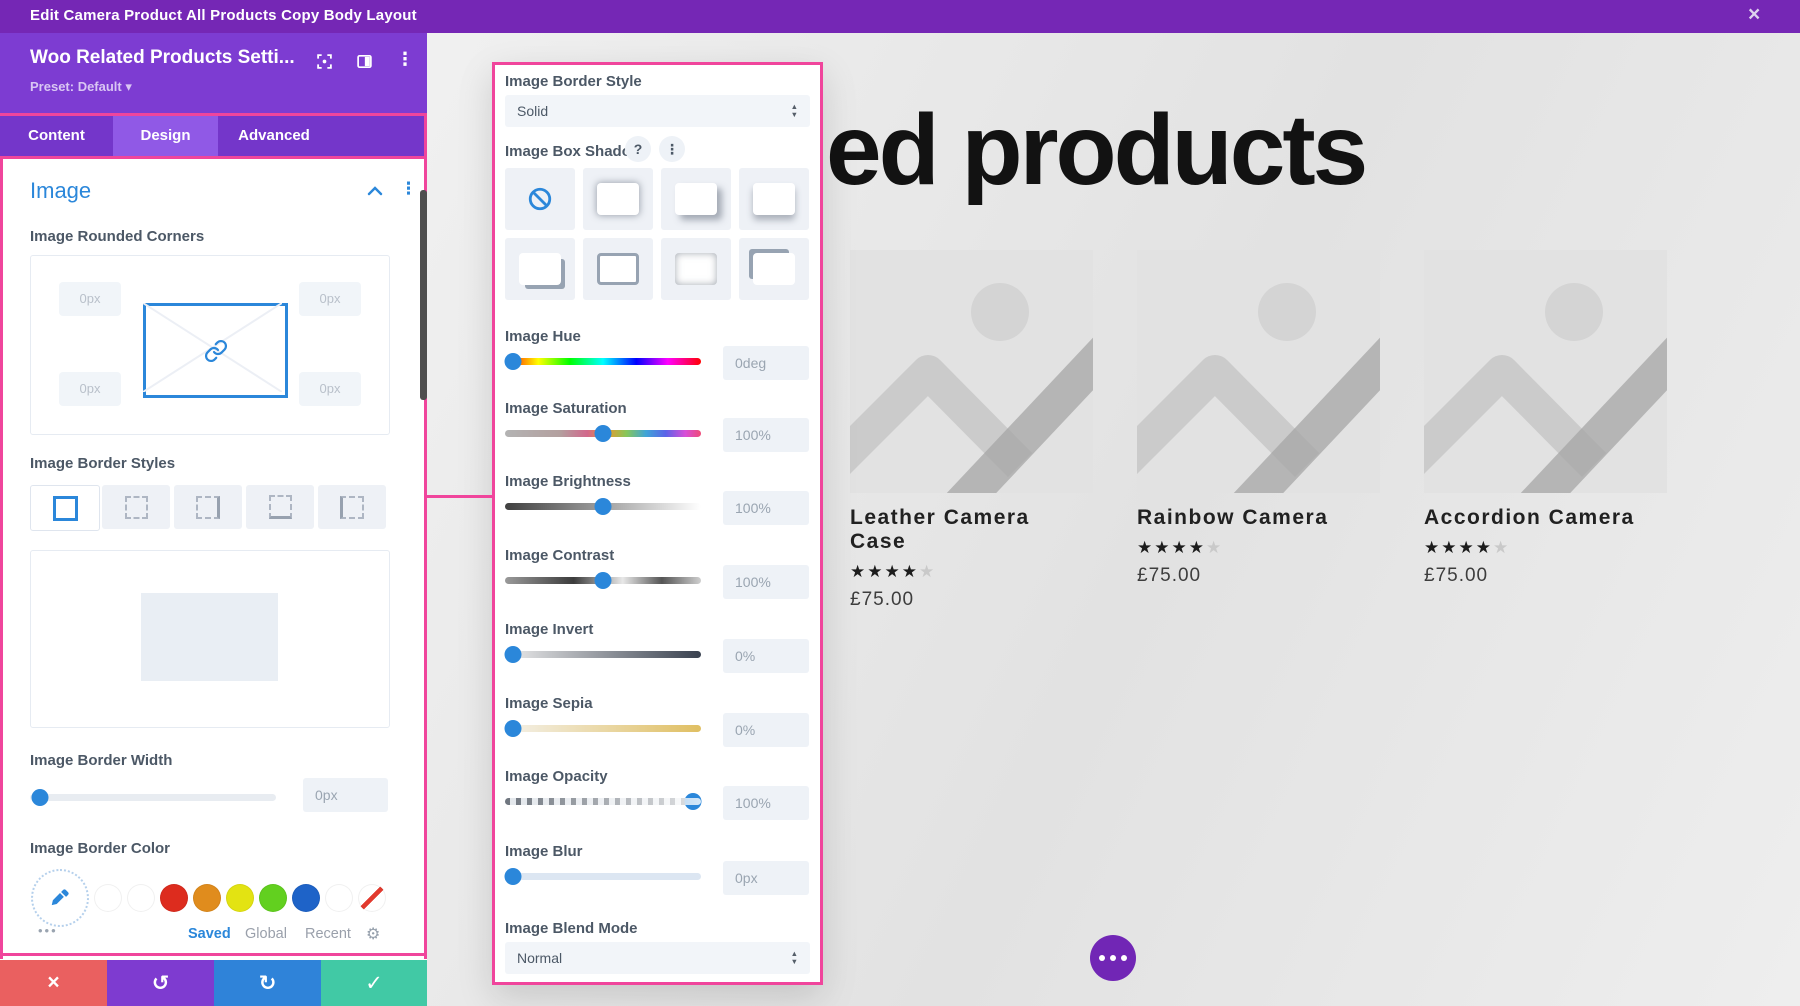 Image resolution: width=1800 pixels, height=1006 pixels. Describe the element at coordinates (76, 86) in the screenshot. I see `preset-label: Preset: Default` at that location.